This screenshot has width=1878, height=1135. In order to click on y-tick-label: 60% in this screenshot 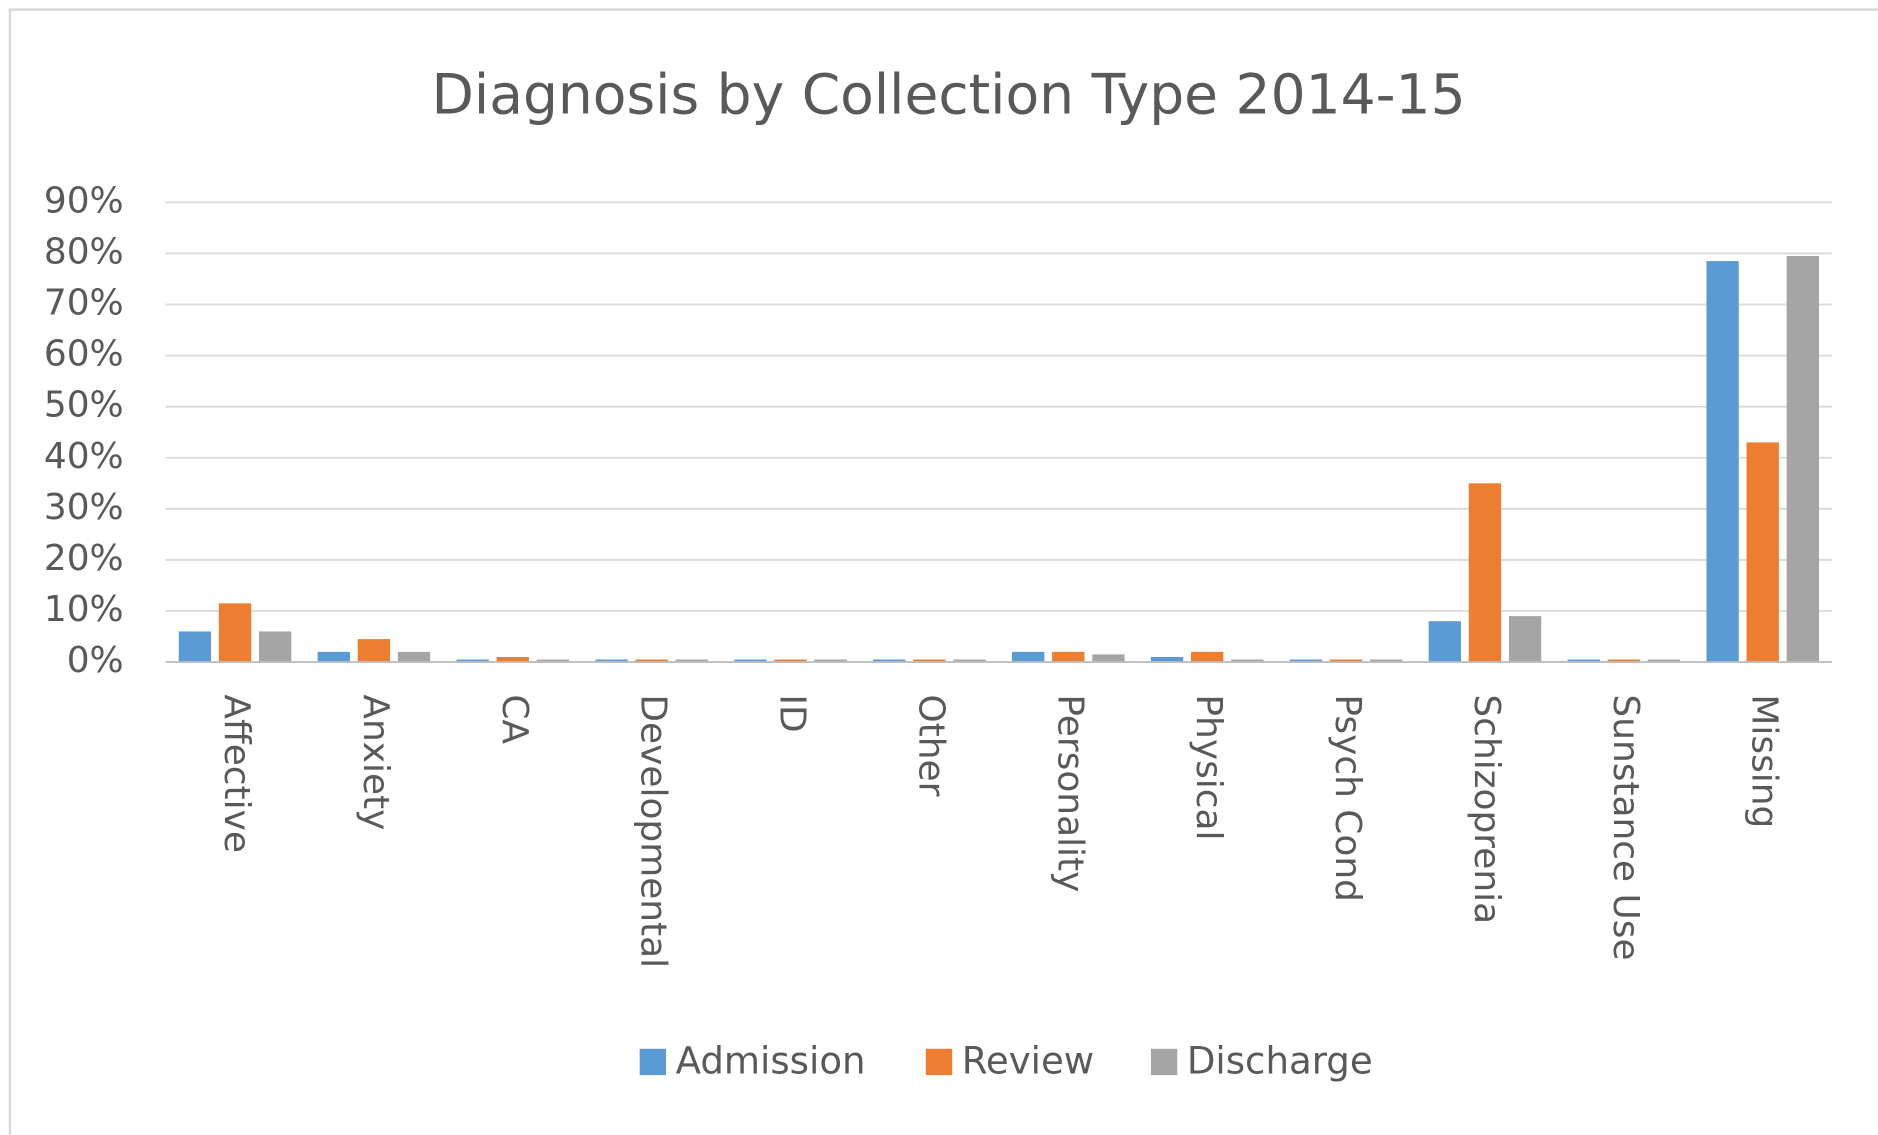, I will do `click(84, 354)`.